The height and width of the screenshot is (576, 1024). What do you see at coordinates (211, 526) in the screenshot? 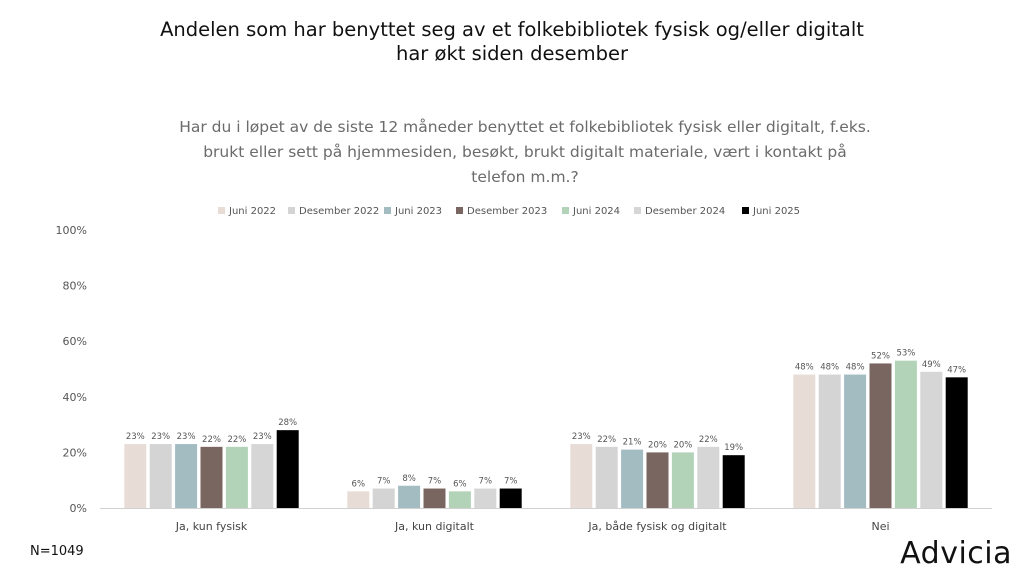
I see `x-category-label: Ja, kun fysisk` at bounding box center [211, 526].